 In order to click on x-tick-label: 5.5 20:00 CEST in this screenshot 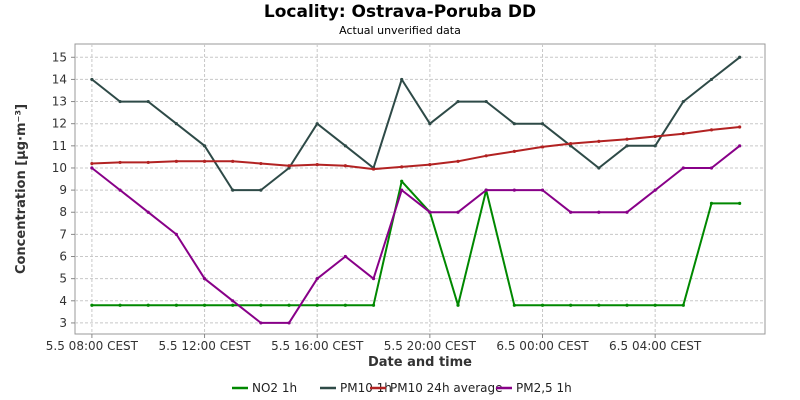, I will do `click(430, 346)`.